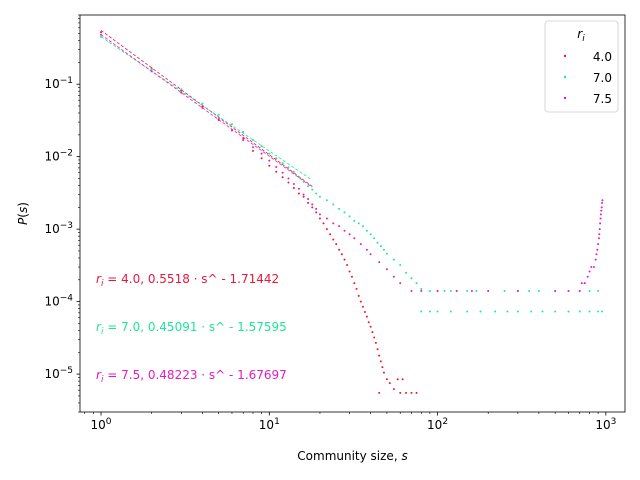 This screenshot has width=640, height=480. What do you see at coordinates (58, 373) in the screenshot?
I see `y-tick-label: 10⁻⁵` at bounding box center [58, 373].